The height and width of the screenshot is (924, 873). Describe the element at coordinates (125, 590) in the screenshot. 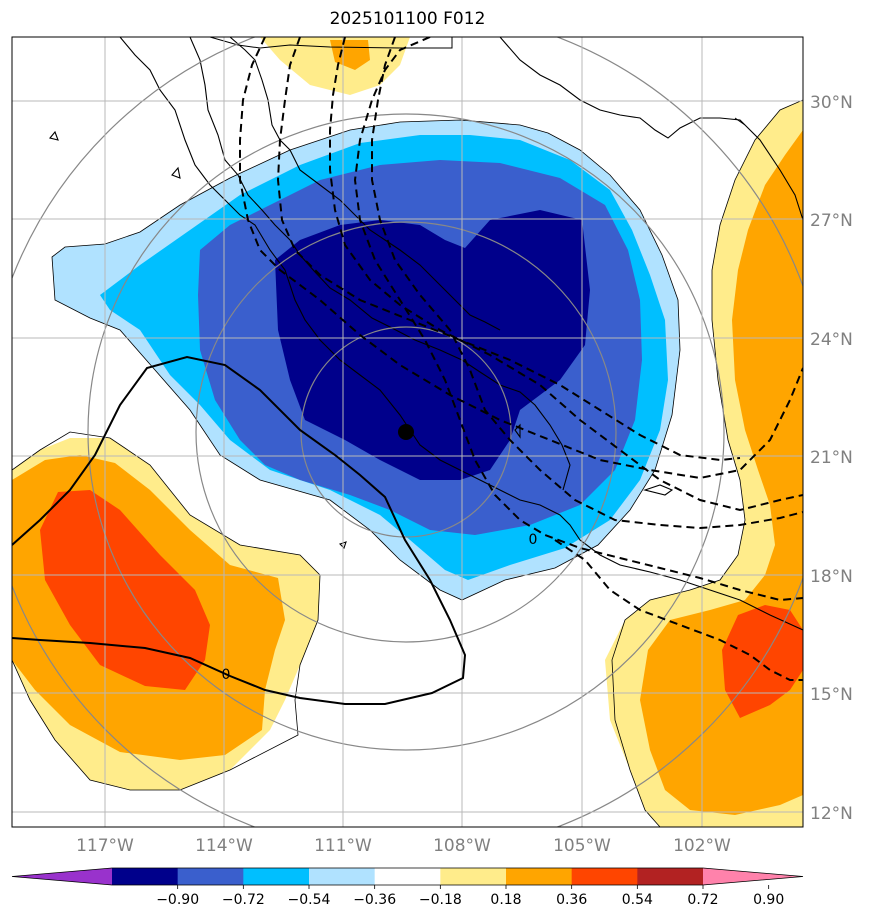

I see `anomaly-fill-pos-strong-west` at that location.